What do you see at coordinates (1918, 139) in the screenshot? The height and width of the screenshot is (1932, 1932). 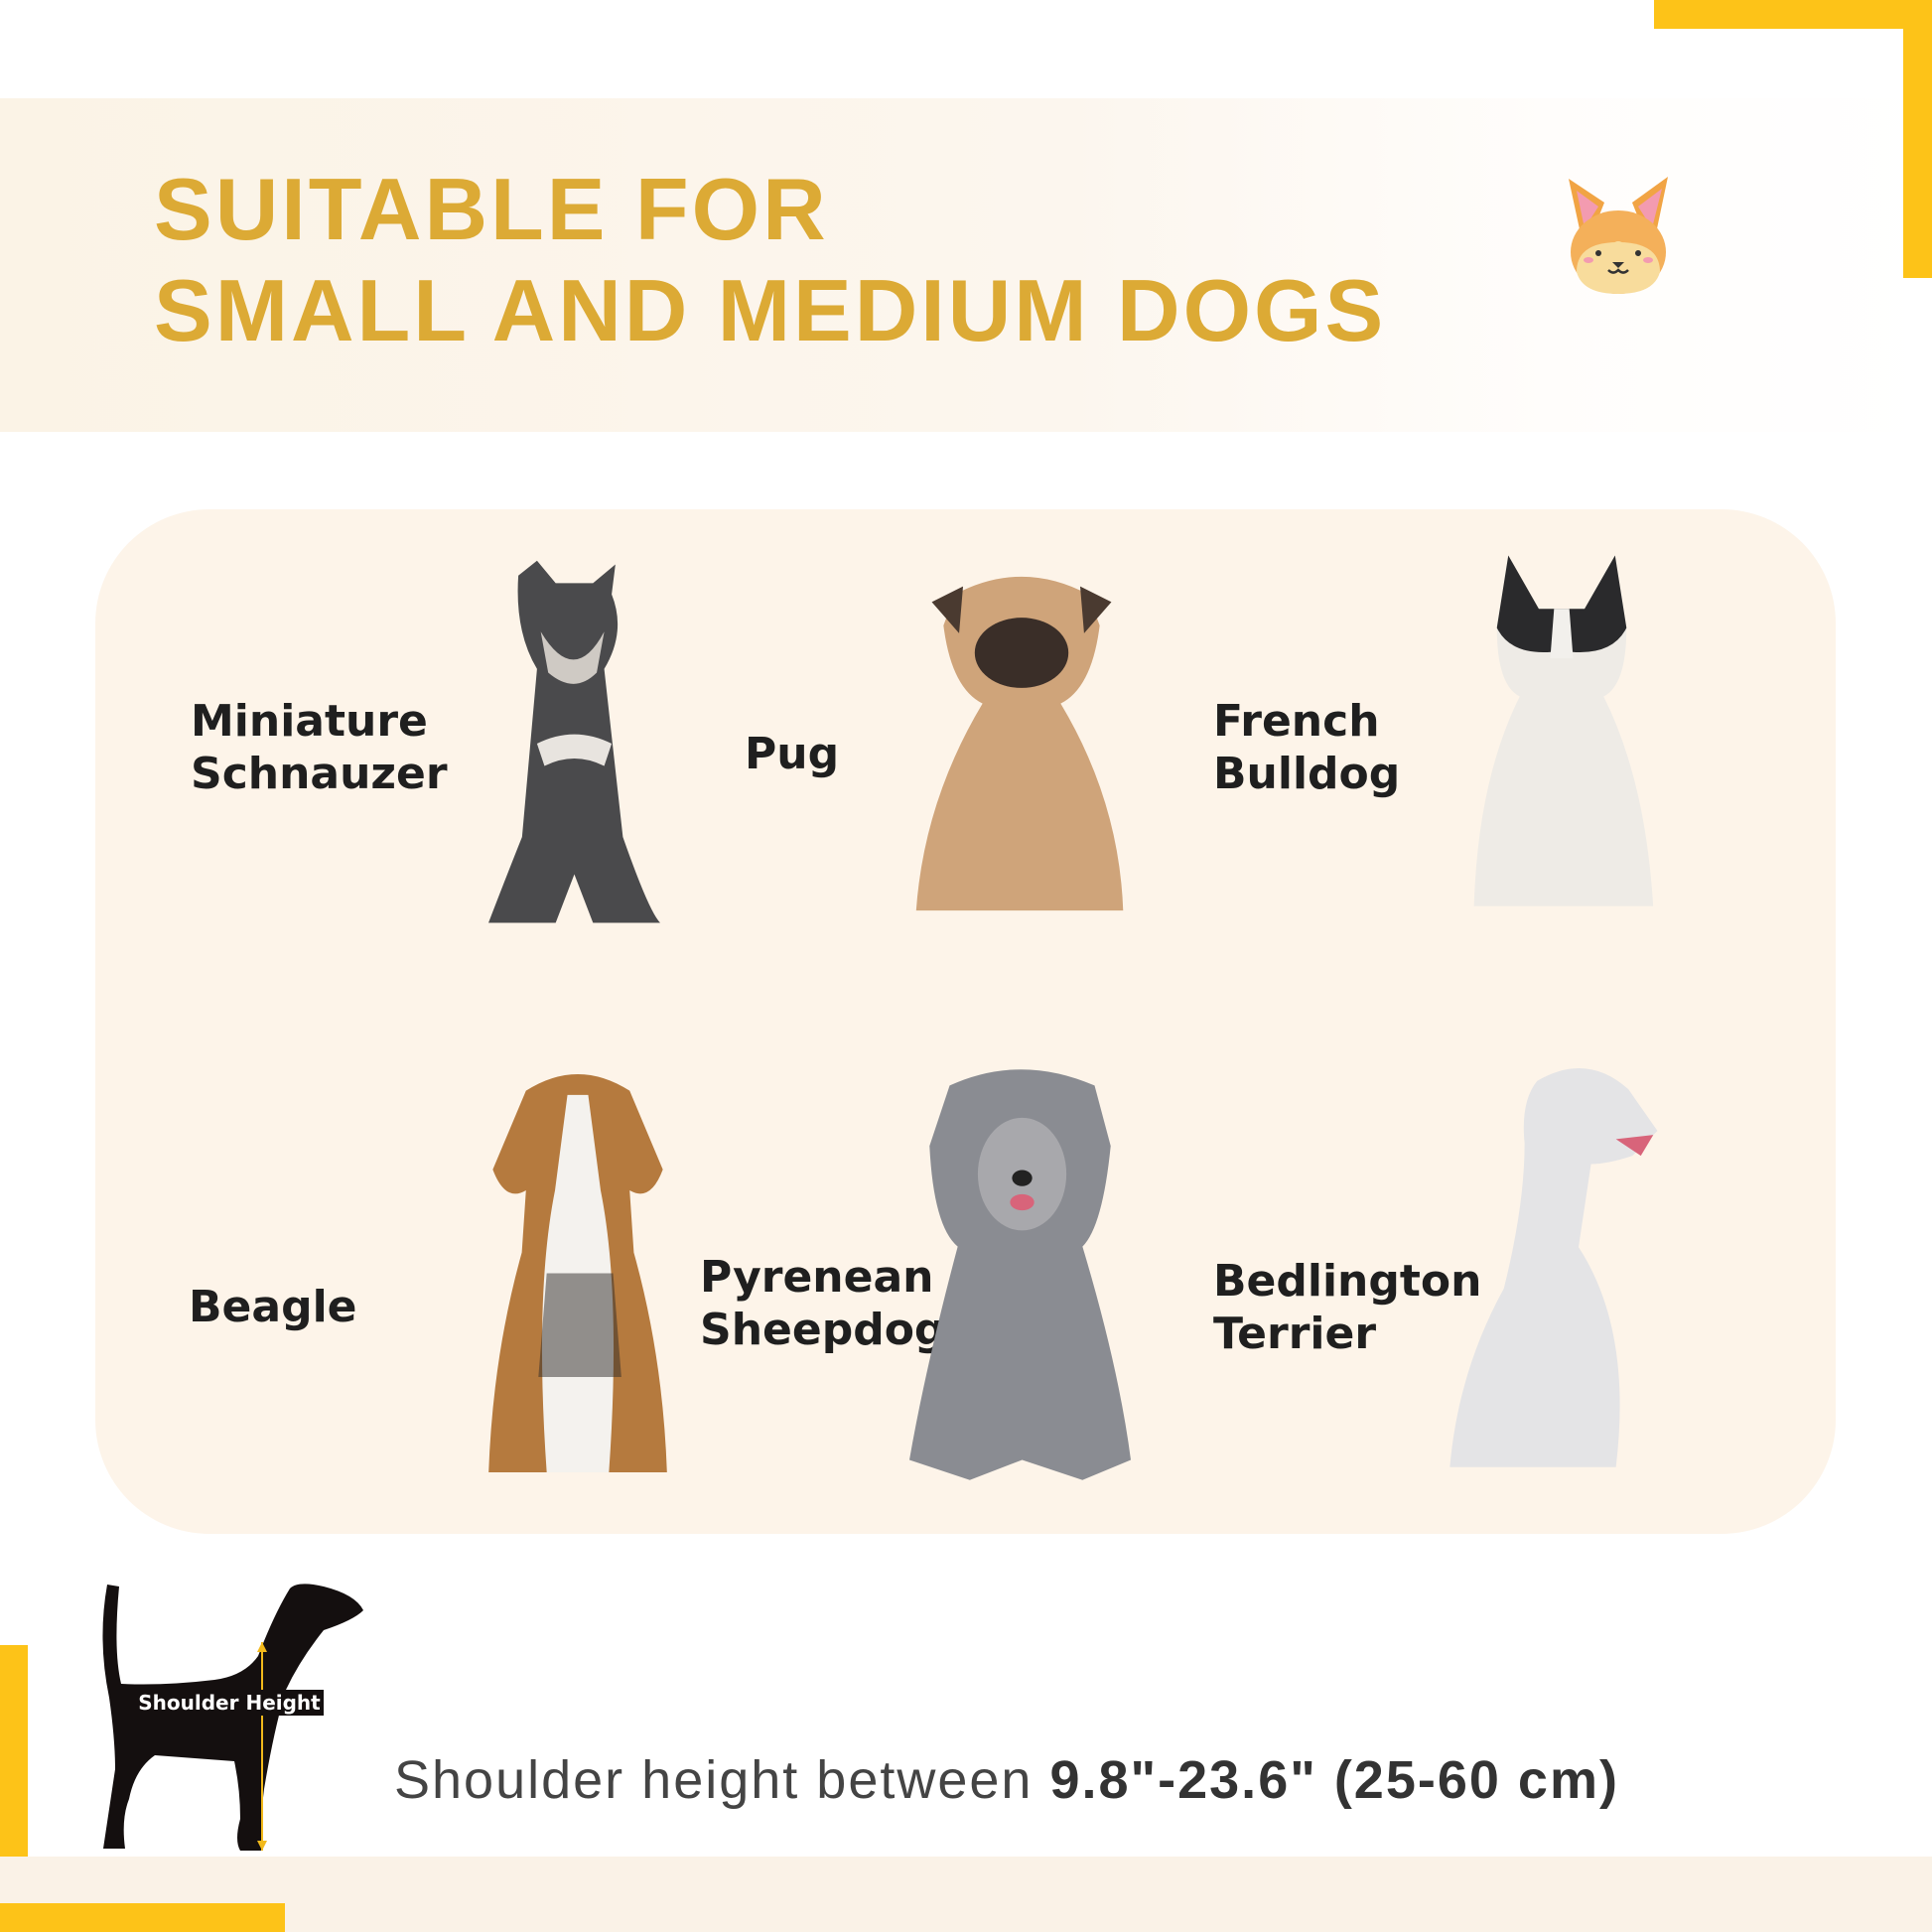 I see `corner-bar-right` at bounding box center [1918, 139].